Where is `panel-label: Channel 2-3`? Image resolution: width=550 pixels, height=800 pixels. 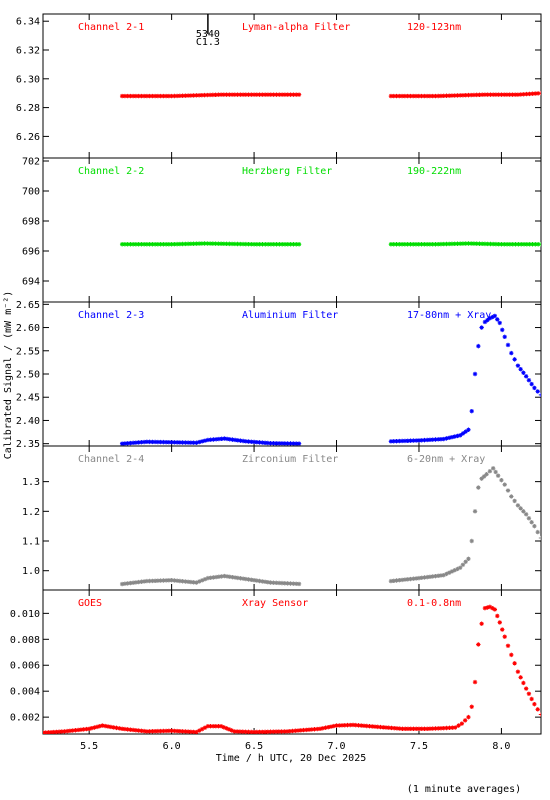
panel-label: Channel 2-3 is located at coordinates (111, 315).